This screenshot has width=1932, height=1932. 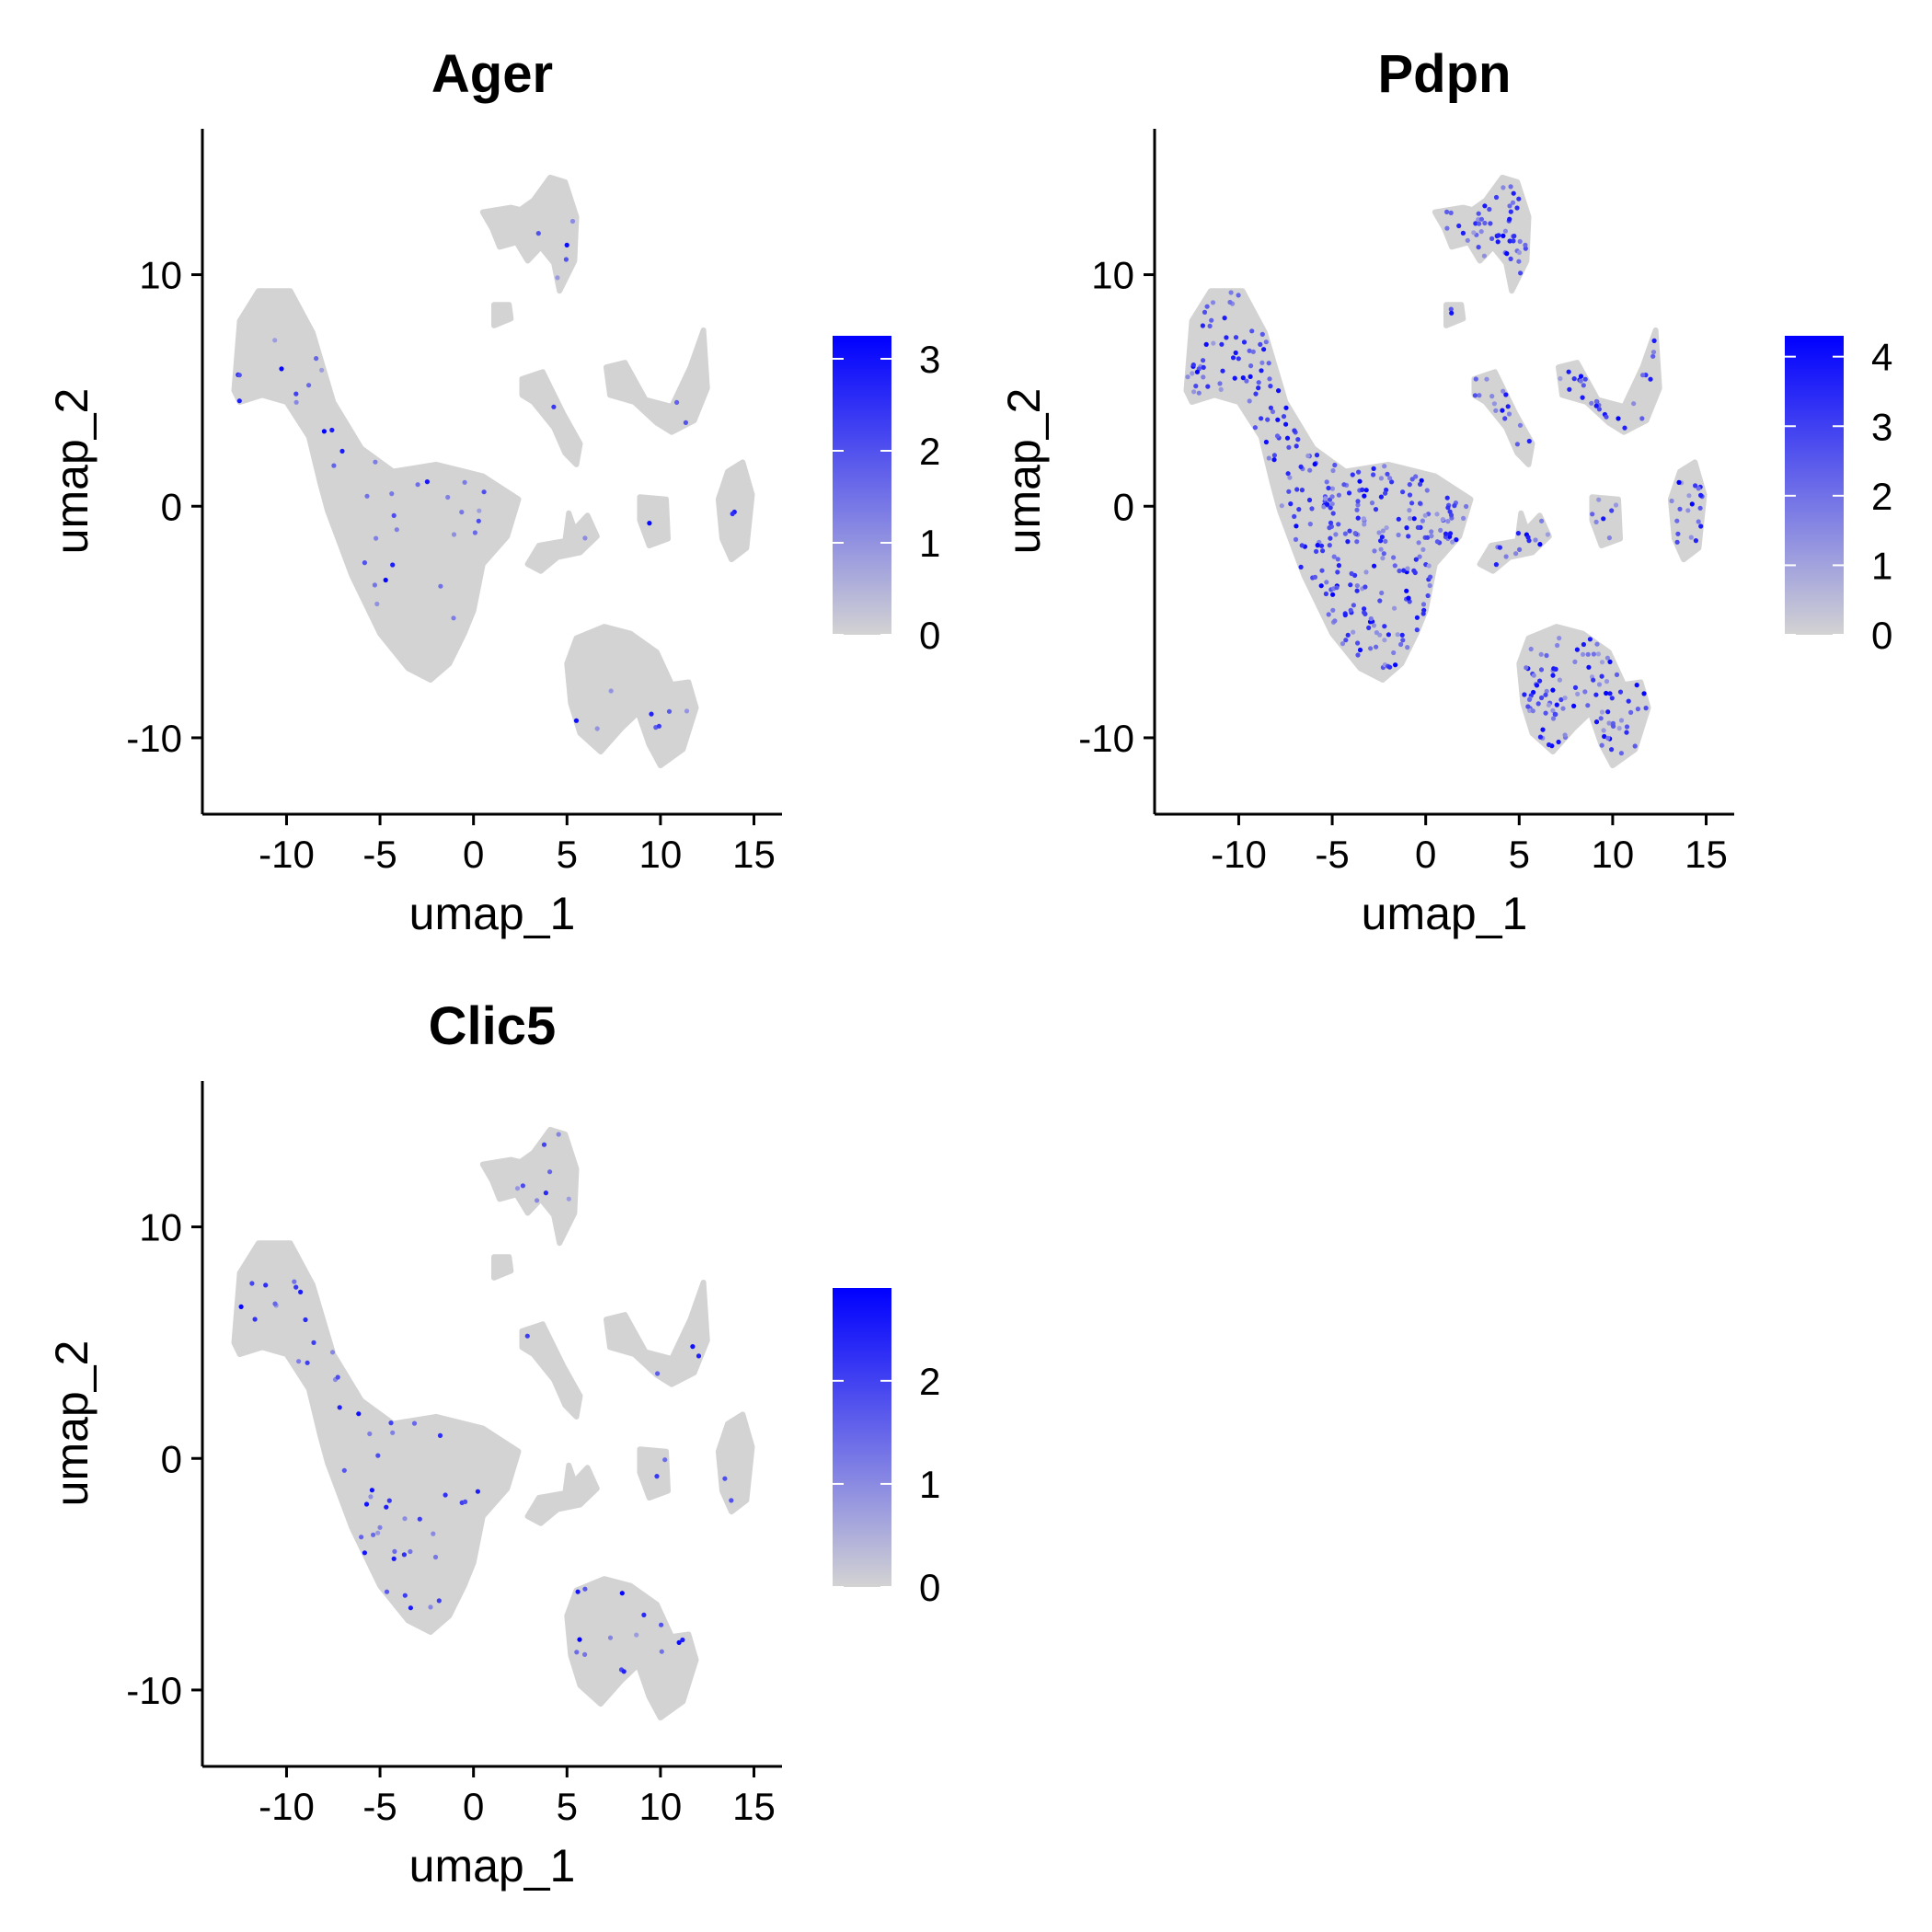 What do you see at coordinates (657, 381) in the screenshot?
I see `cluster-wing-right` at bounding box center [657, 381].